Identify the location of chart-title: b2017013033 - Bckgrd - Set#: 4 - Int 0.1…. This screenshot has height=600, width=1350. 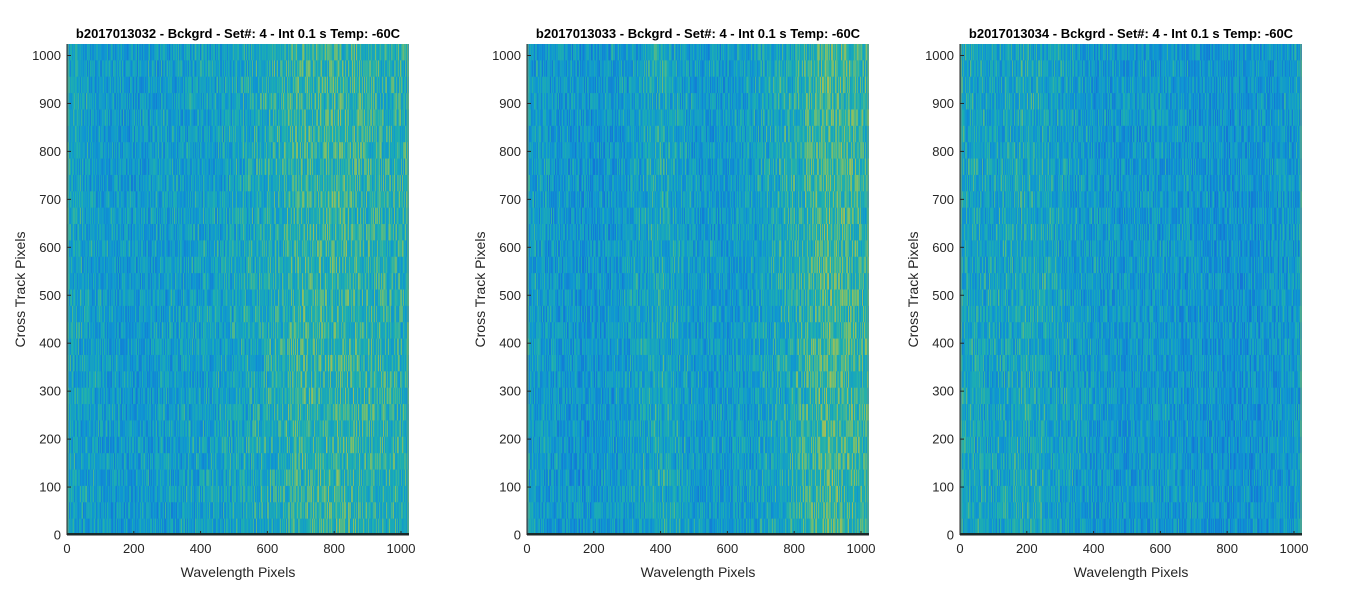
(698, 33).